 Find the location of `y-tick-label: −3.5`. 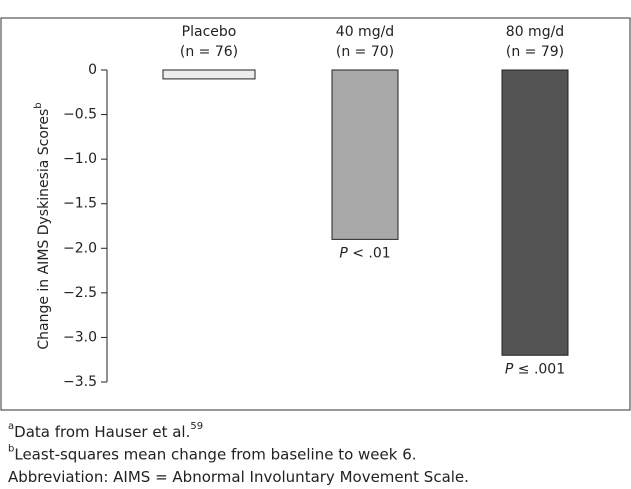

y-tick-label: −3.5 is located at coordinates (80, 382).